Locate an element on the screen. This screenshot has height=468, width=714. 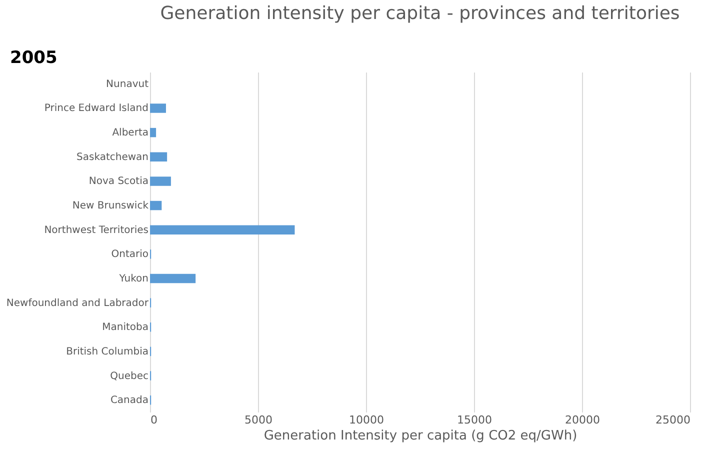
y-tick-label: Manitoba is located at coordinates (125, 328).